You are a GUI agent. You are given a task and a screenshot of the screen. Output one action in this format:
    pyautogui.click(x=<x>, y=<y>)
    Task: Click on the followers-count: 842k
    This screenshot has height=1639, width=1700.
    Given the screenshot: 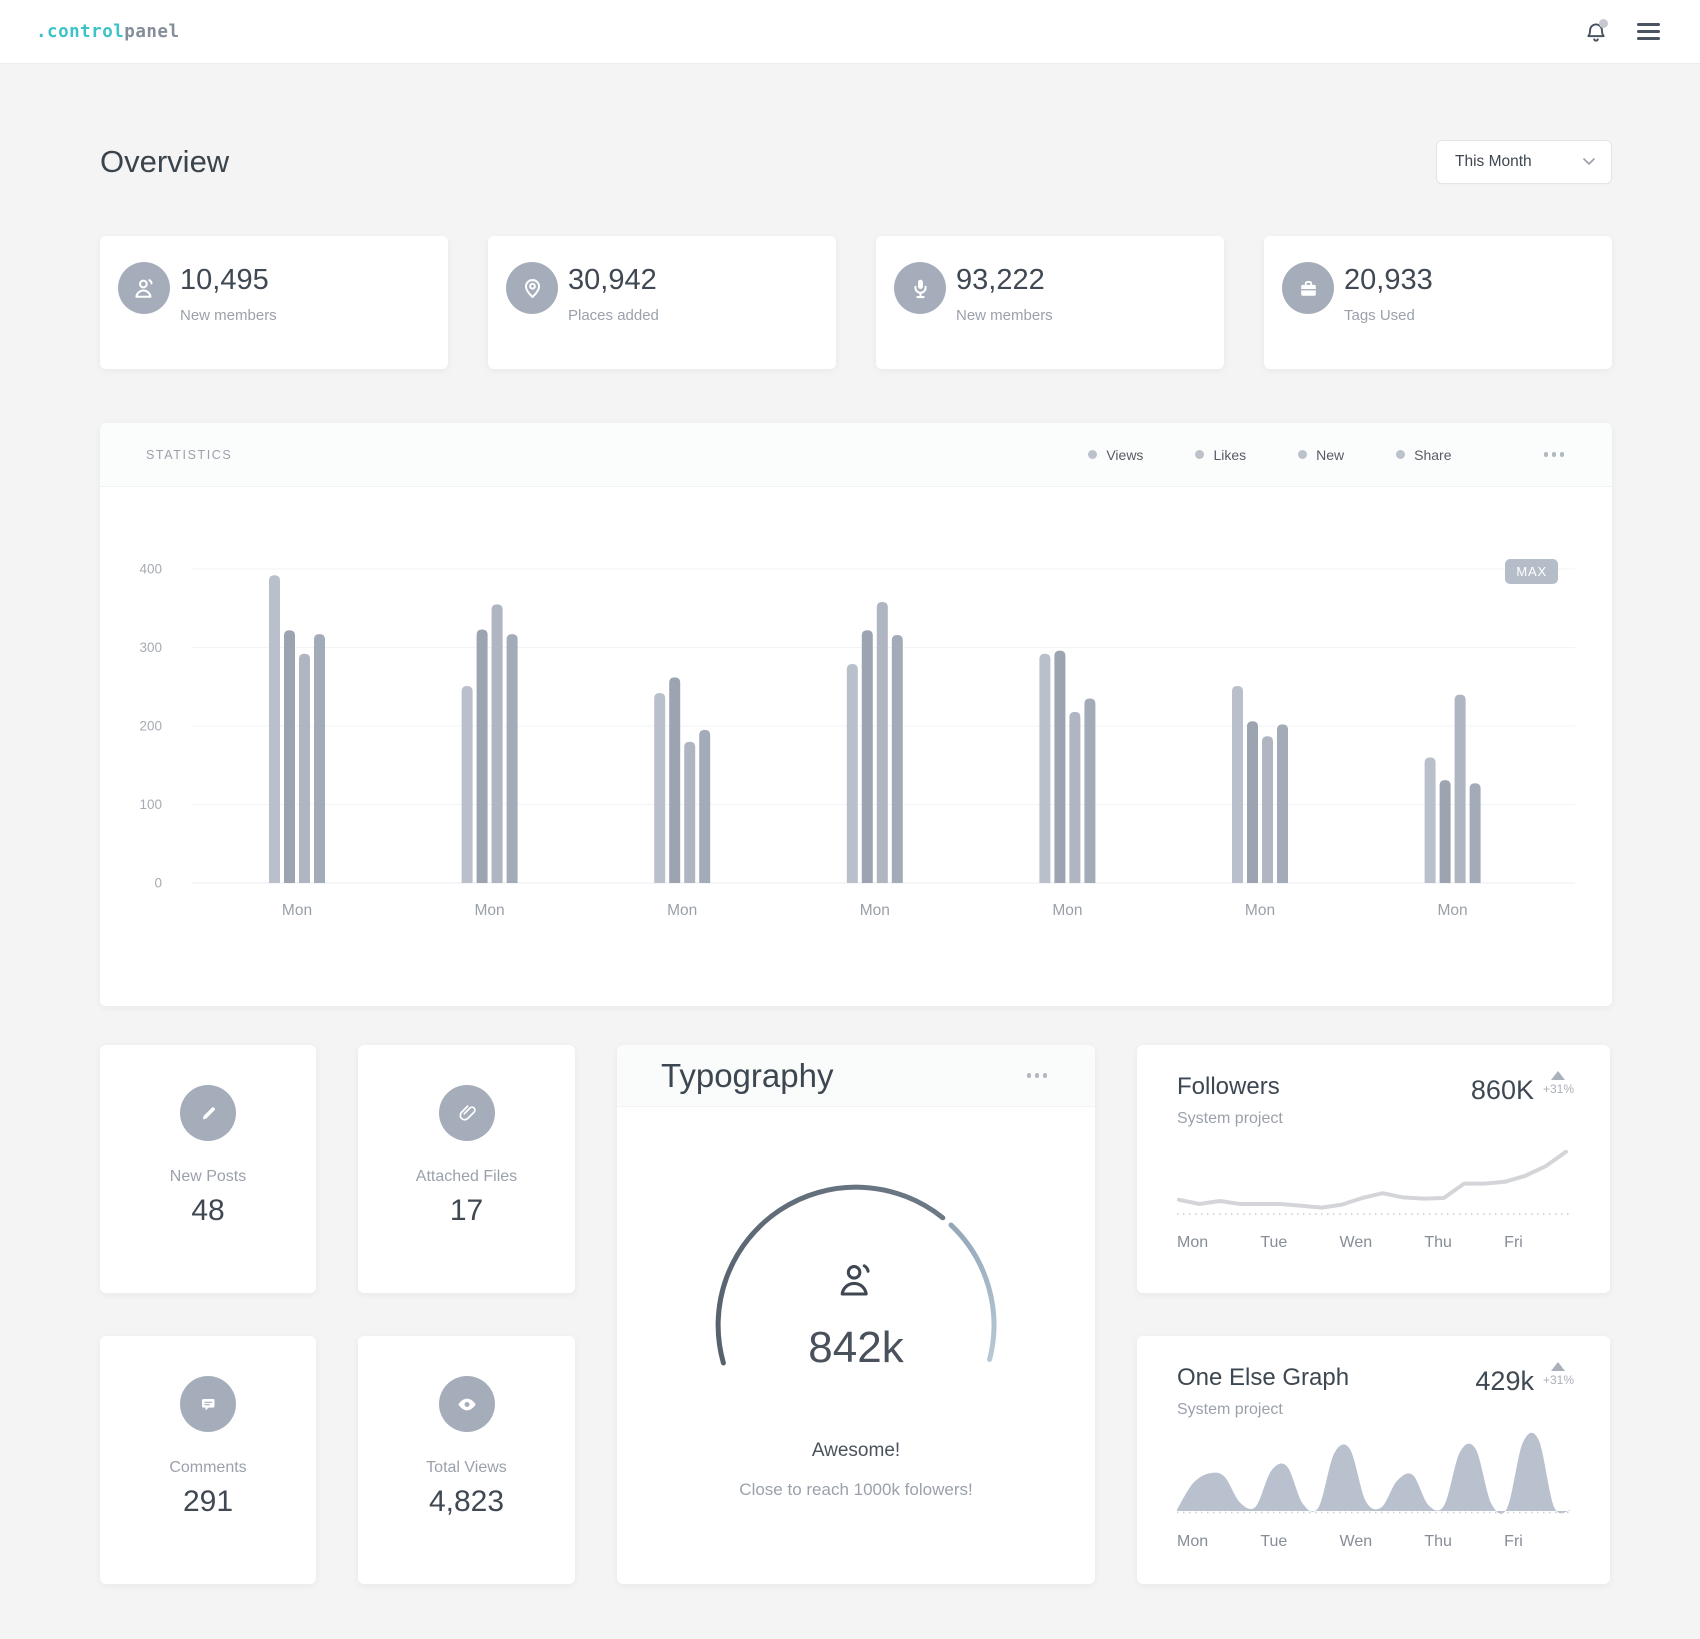 What is the action you would take?
    pyautogui.click(x=856, y=1347)
    